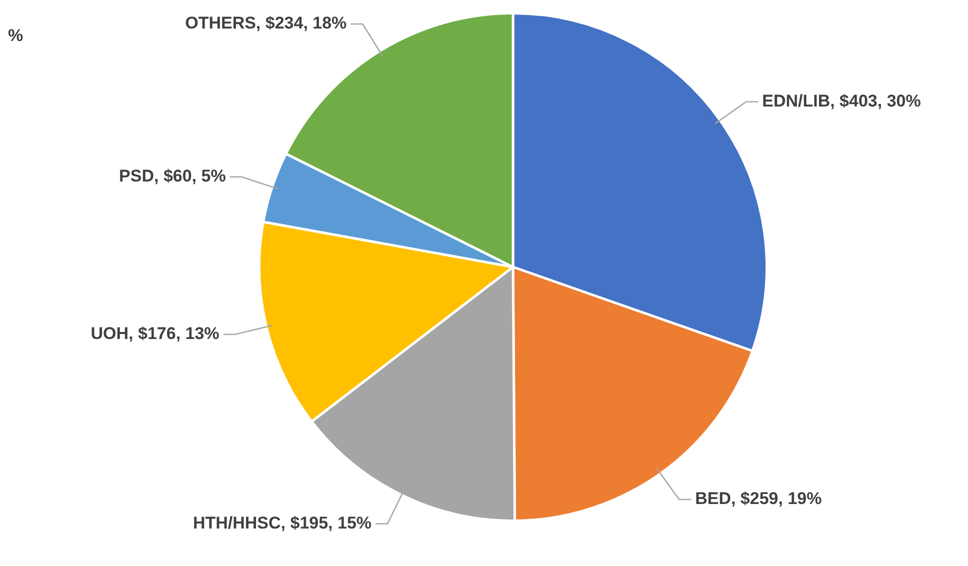 Image resolution: width=968 pixels, height=566 pixels. Describe the element at coordinates (172, 176) in the screenshot. I see `slice-label: PSD, $60, 5%` at that location.